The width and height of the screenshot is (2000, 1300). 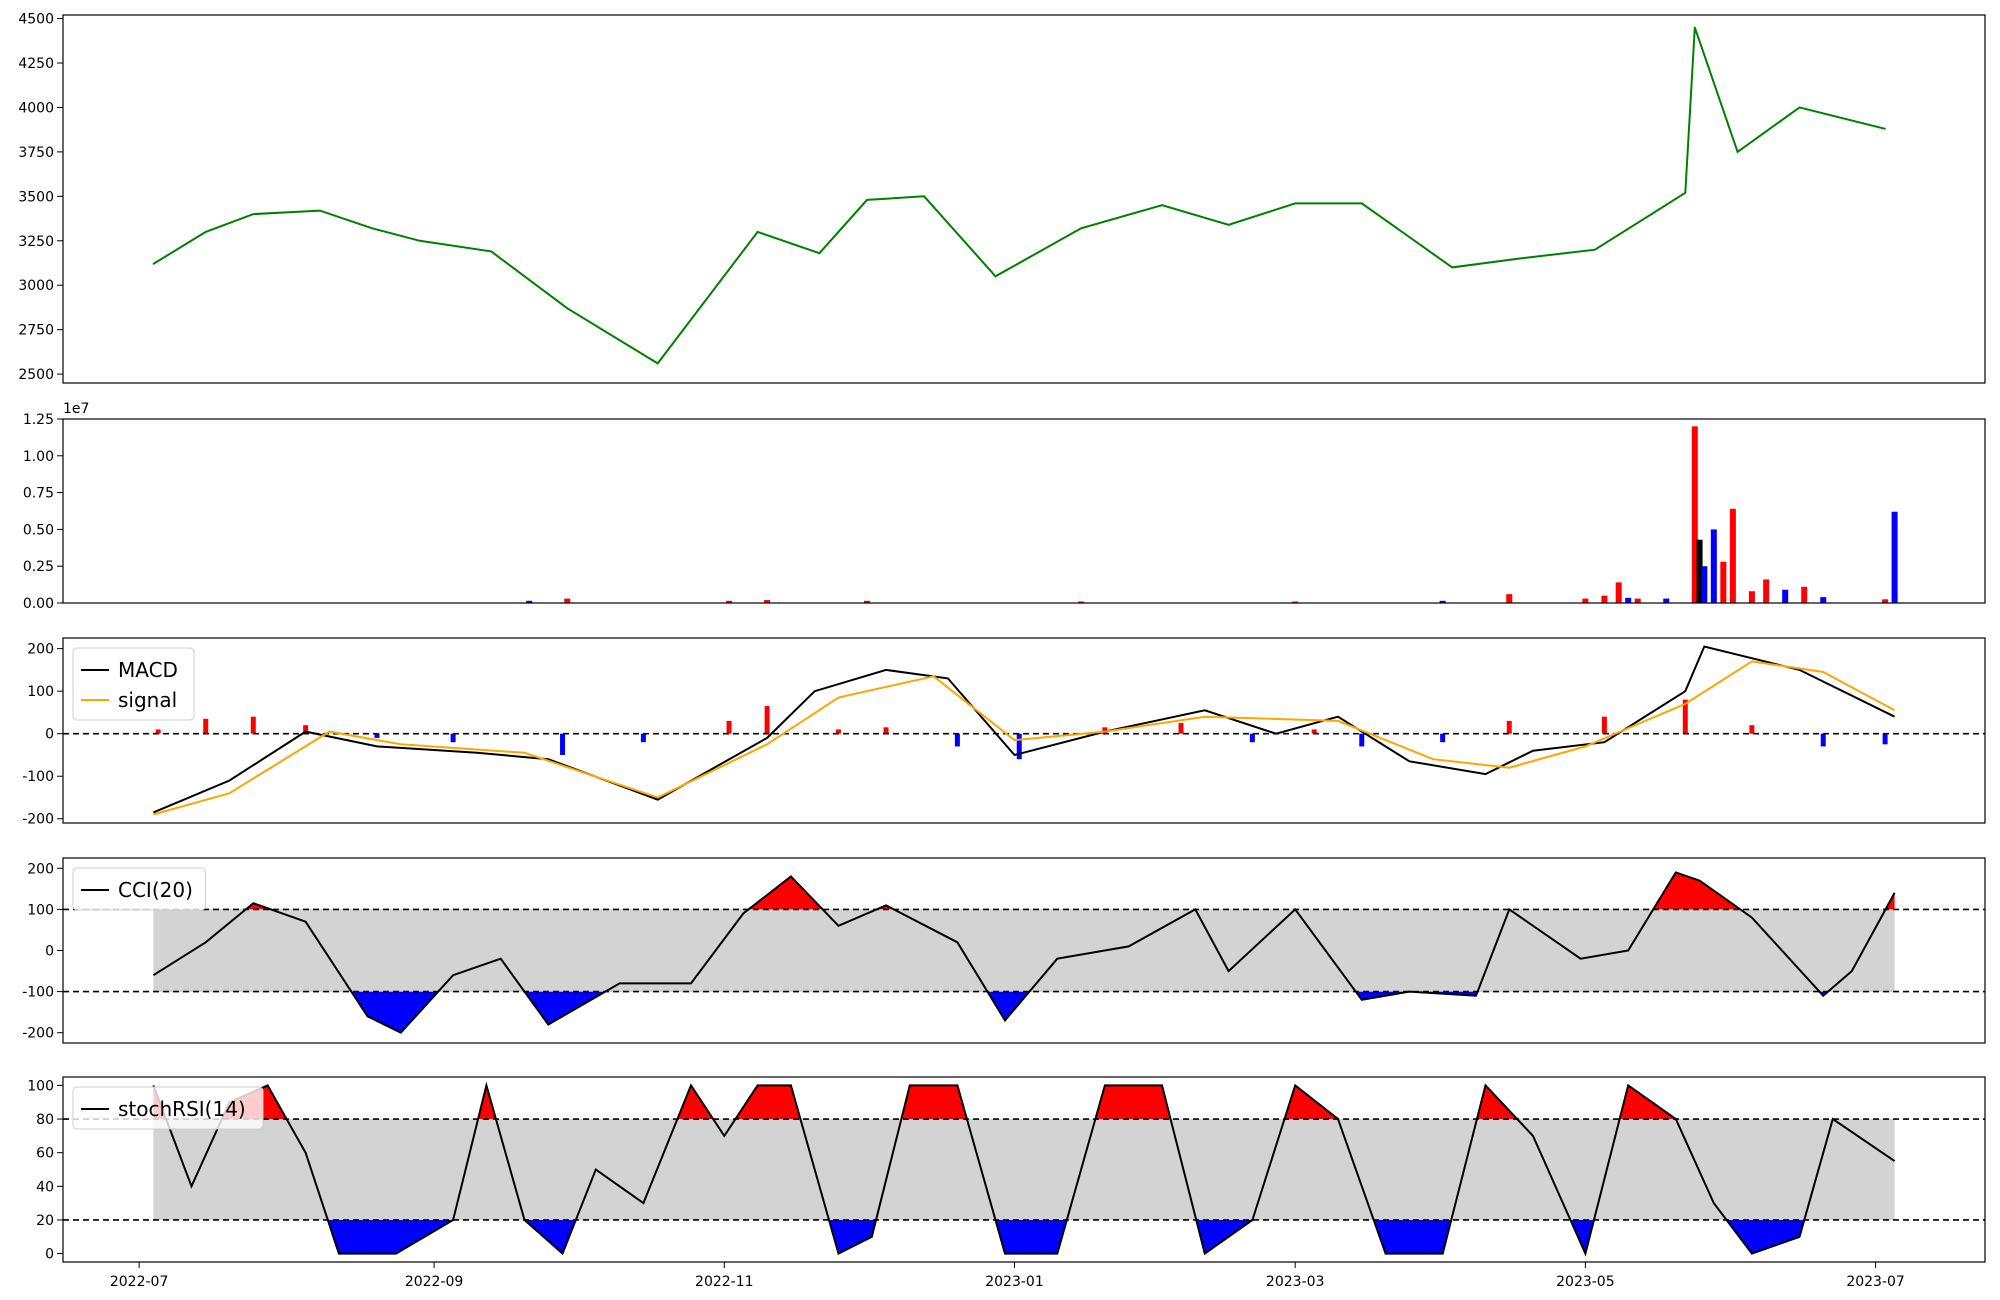 What do you see at coordinates (49, 735) in the screenshot?
I see `y-tick-label: 0` at bounding box center [49, 735].